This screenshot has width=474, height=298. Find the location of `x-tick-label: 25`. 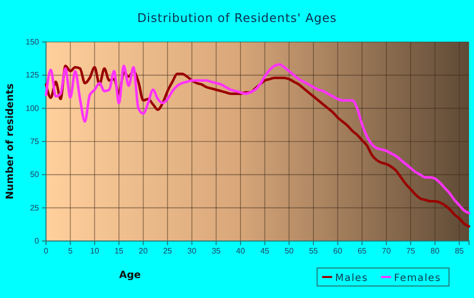

x-tick-label: 25 is located at coordinates (168, 251).